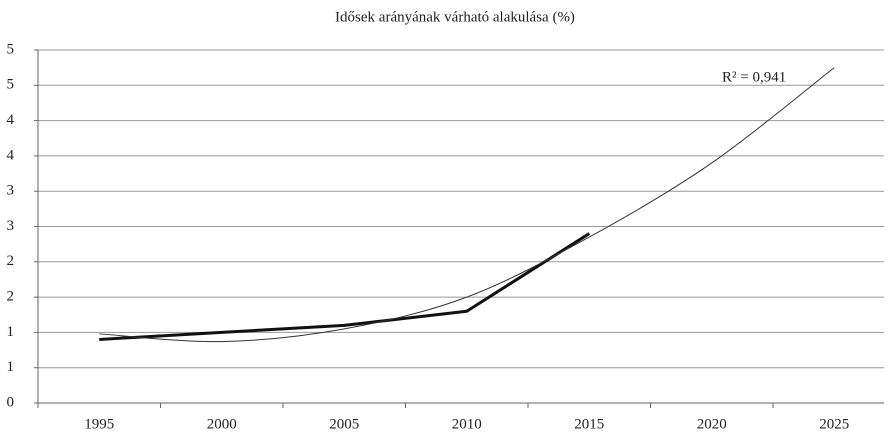 The height and width of the screenshot is (435, 889). I want to click on chart-title: Idősek arányának várható alakulása (%), so click(455, 17).